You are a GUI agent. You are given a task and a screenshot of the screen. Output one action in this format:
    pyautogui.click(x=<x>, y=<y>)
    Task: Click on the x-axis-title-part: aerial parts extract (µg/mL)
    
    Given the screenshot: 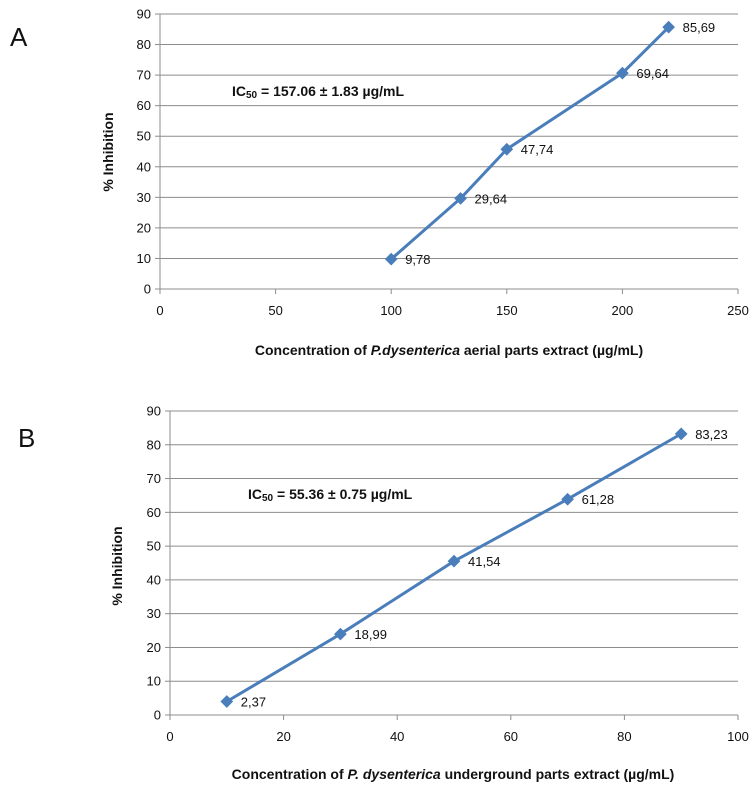 What is the action you would take?
    pyautogui.click(x=551, y=350)
    